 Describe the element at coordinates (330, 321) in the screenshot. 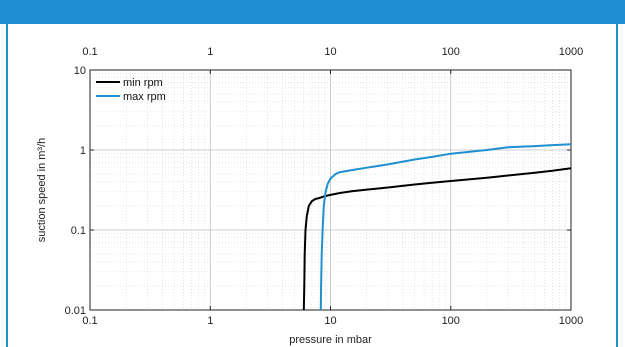

I see `x-tick-label: 10` at that location.